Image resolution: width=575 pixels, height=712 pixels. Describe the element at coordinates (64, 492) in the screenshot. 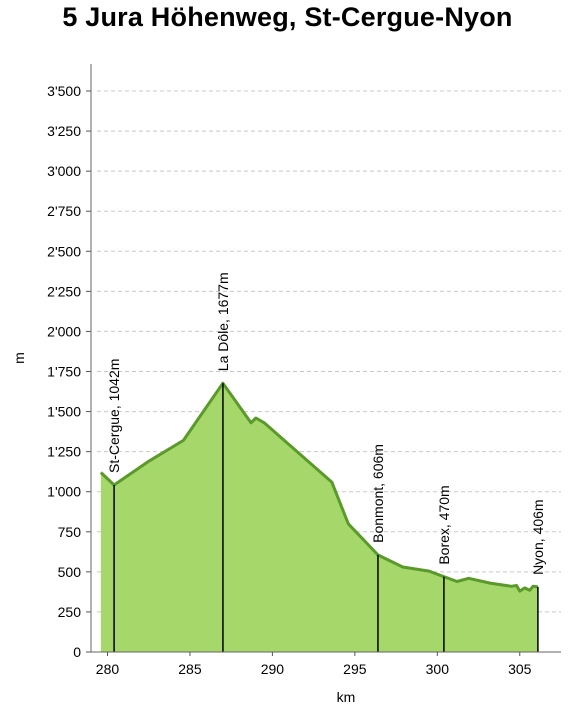

I see `y-tick-label: 1'000` at that location.